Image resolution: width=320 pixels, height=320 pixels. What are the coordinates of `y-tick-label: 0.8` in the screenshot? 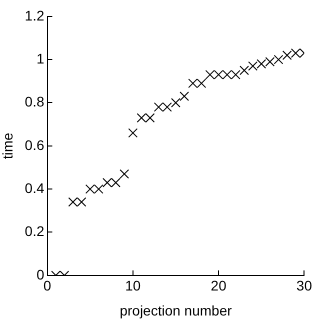 It's located at (34, 102).